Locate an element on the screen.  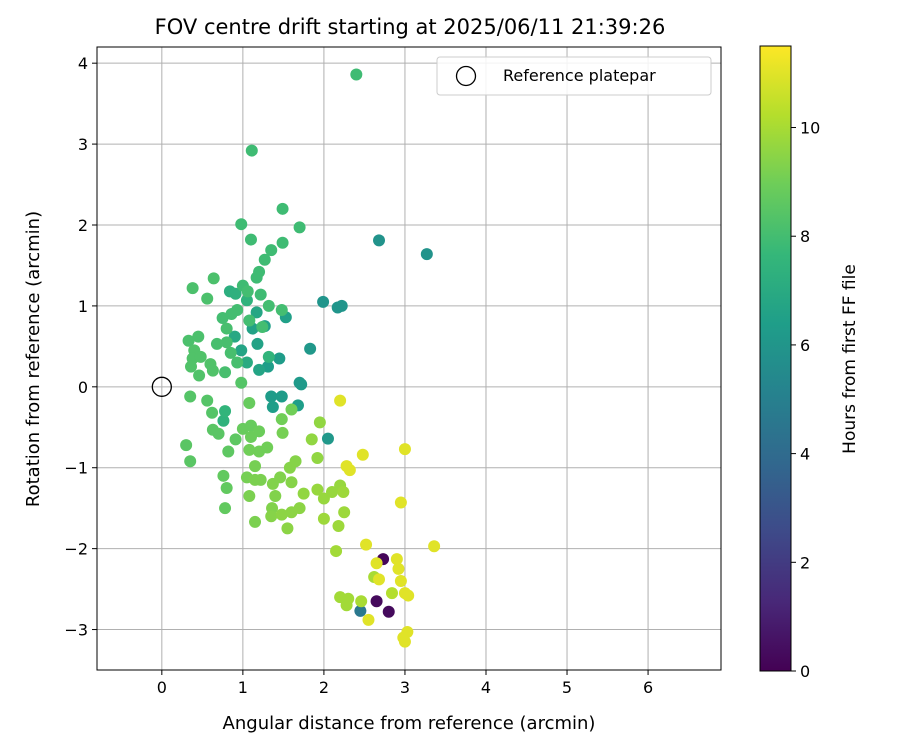
colorbar-tick-label: 4 is located at coordinates (805, 454).